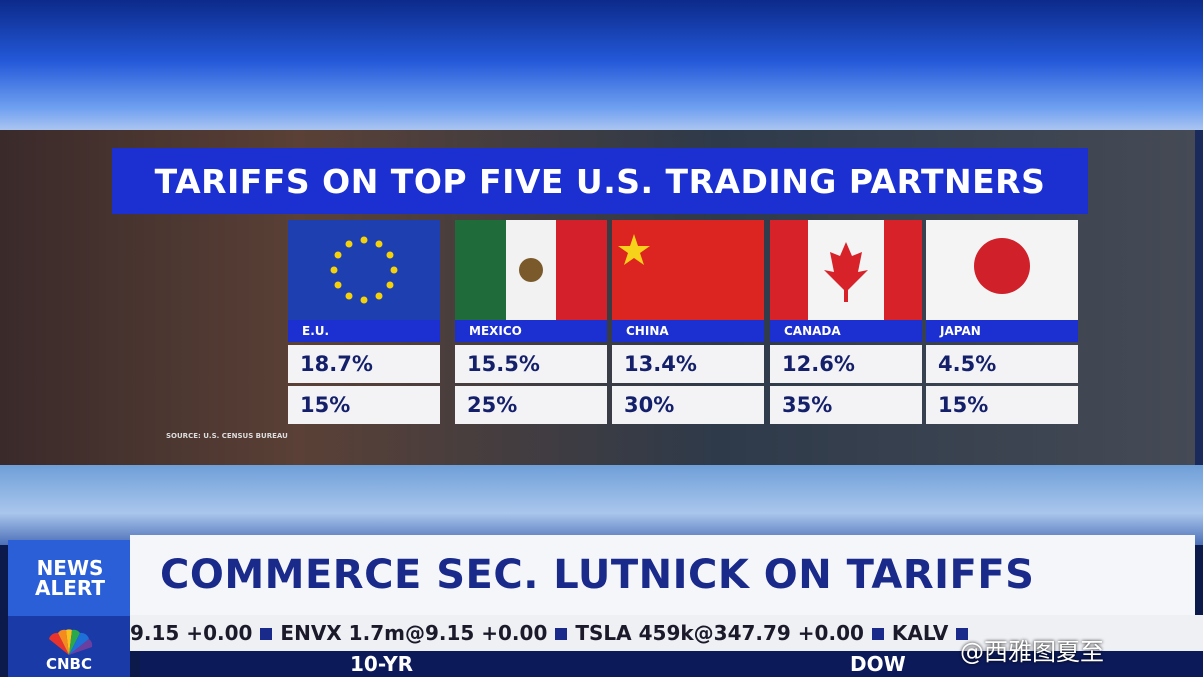 The image size is (1203, 677). What do you see at coordinates (930, 633) in the screenshot?
I see `ticker-item: KALV` at bounding box center [930, 633].